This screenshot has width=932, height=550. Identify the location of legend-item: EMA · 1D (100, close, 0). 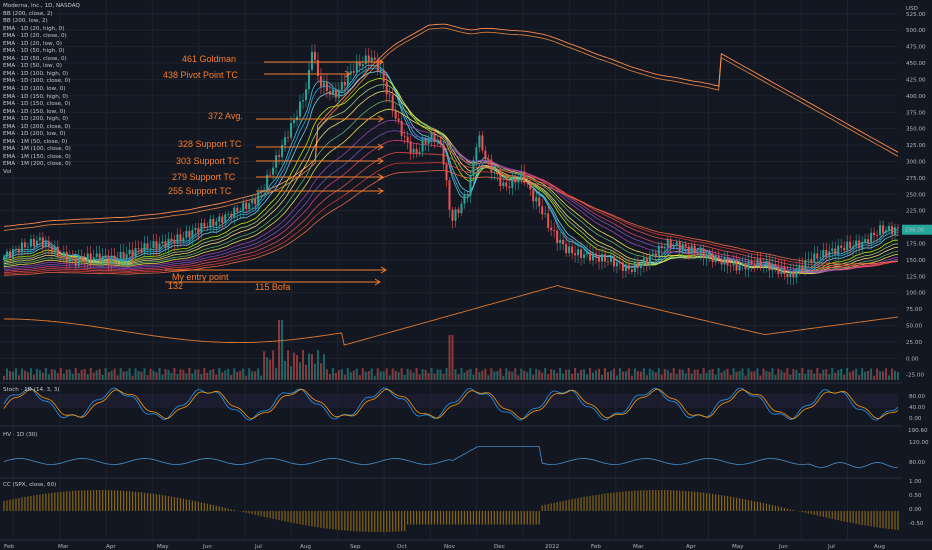
(37, 81).